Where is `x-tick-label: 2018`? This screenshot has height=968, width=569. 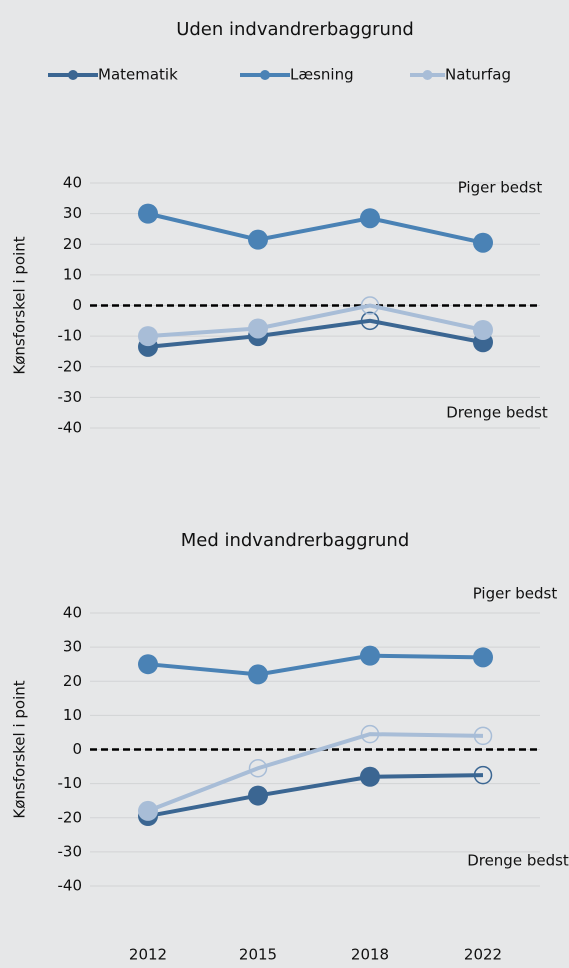 x-tick-label: 2018 is located at coordinates (370, 955).